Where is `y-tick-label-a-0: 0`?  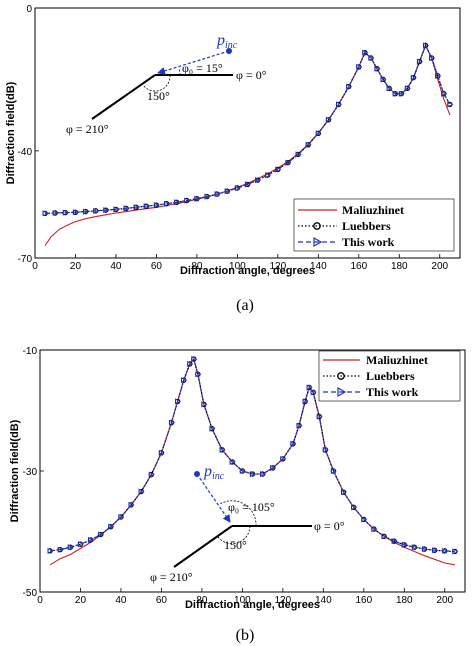
y-tick-label-a-0: 0 is located at coordinates (29, 9).